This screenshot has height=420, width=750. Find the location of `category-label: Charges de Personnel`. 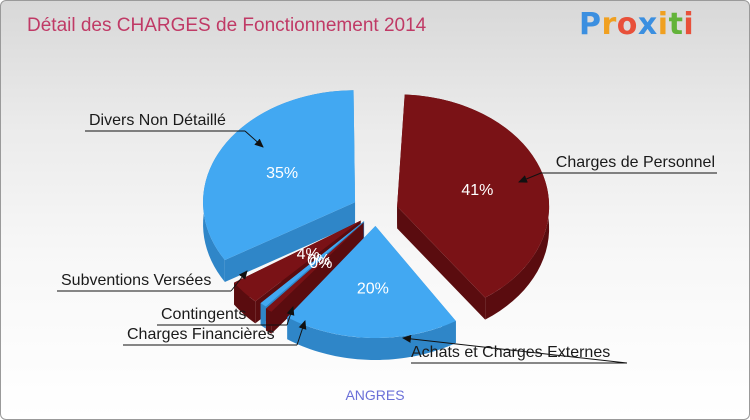

category-label: Charges de Personnel is located at coordinates (635, 162).